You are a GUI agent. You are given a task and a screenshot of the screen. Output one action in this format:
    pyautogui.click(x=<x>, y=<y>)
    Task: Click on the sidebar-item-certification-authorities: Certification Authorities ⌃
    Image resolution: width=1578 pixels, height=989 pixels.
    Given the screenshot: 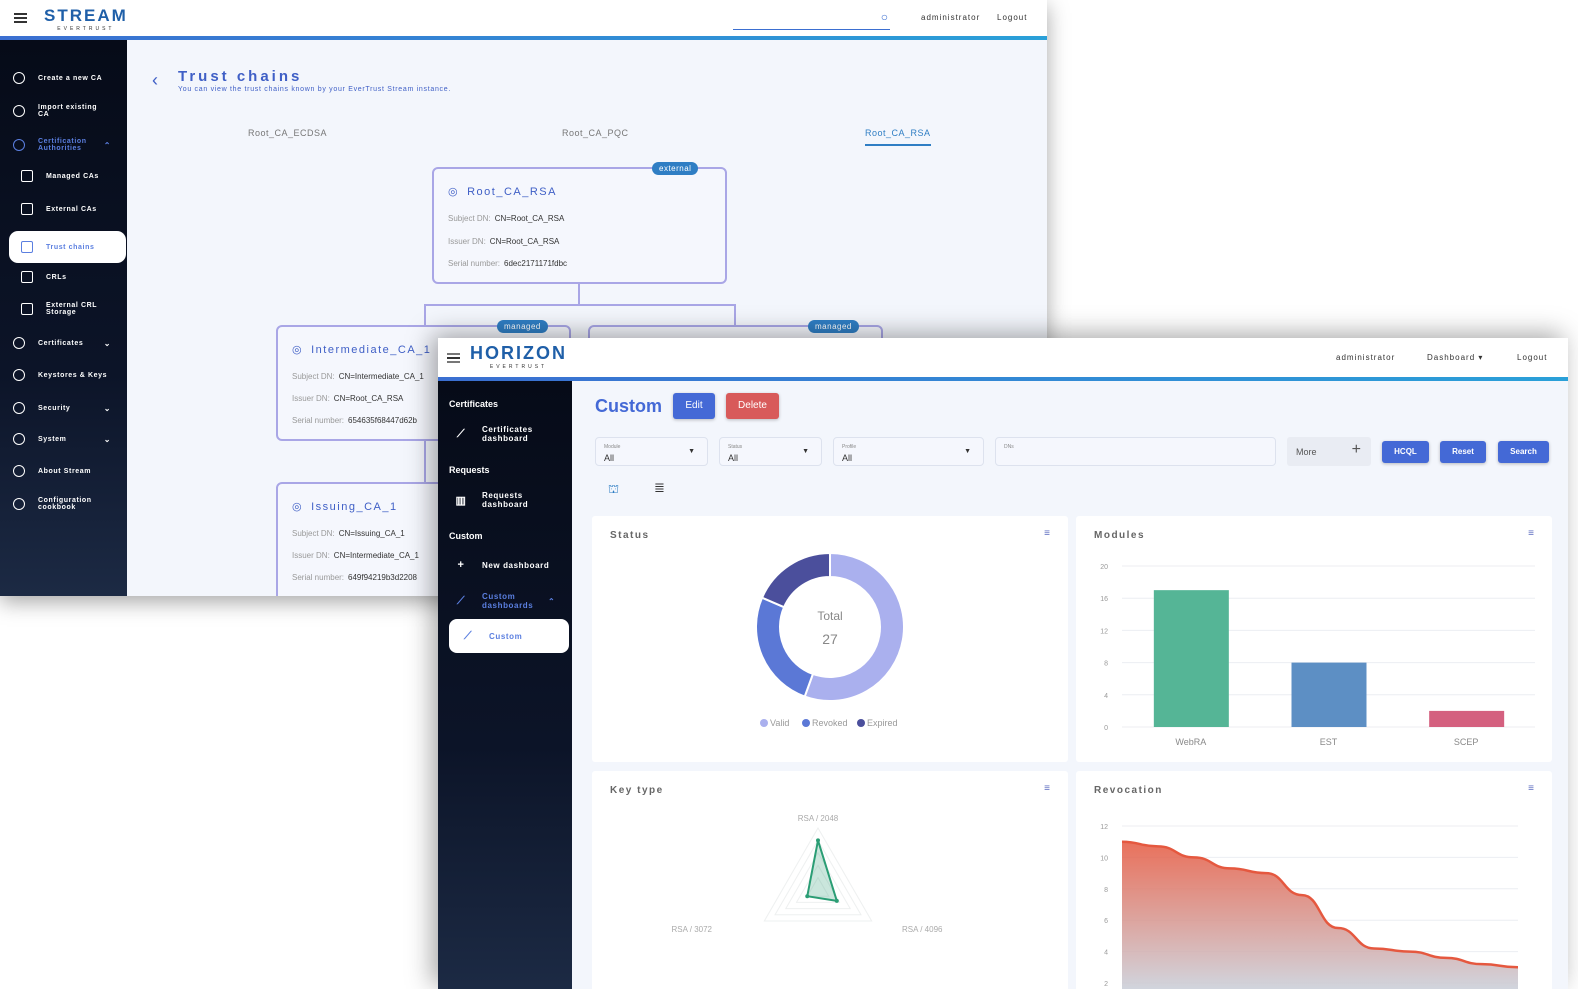 What is the action you would take?
    pyautogui.click(x=63, y=145)
    